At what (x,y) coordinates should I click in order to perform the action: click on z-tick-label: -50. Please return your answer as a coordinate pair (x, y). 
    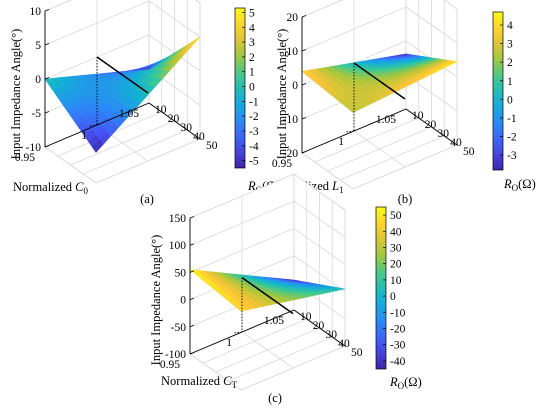
    Looking at the image, I should click on (179, 328).